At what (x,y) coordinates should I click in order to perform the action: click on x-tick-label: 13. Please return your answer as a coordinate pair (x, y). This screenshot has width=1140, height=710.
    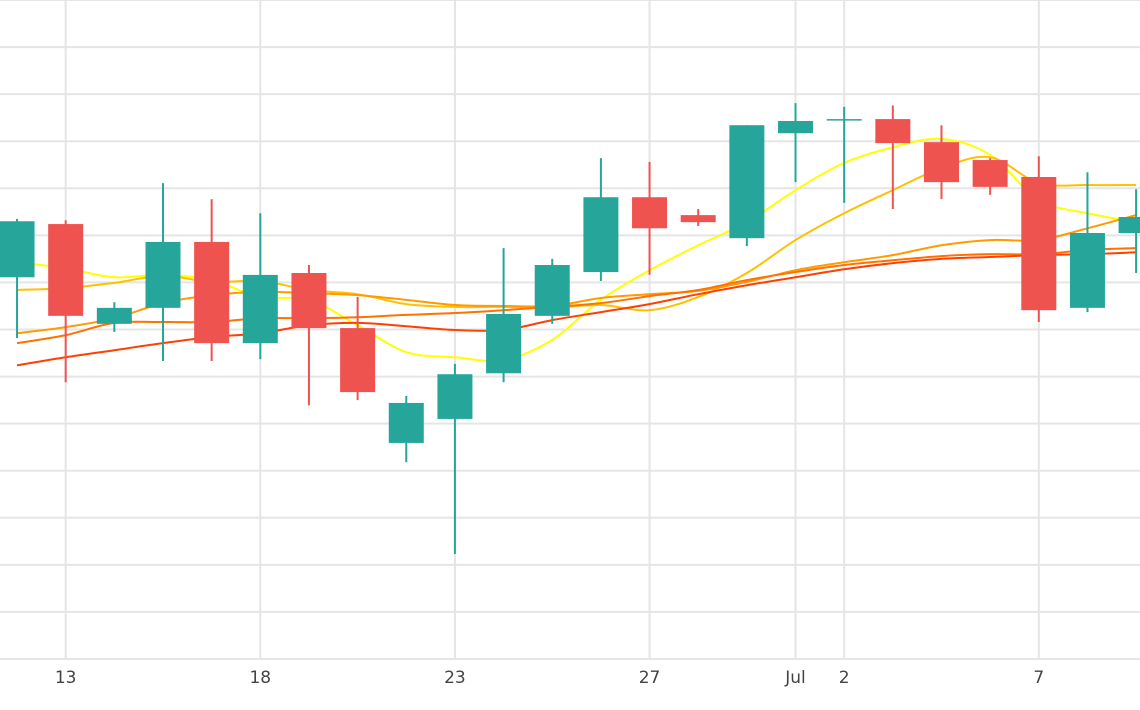
    Looking at the image, I should click on (66, 678).